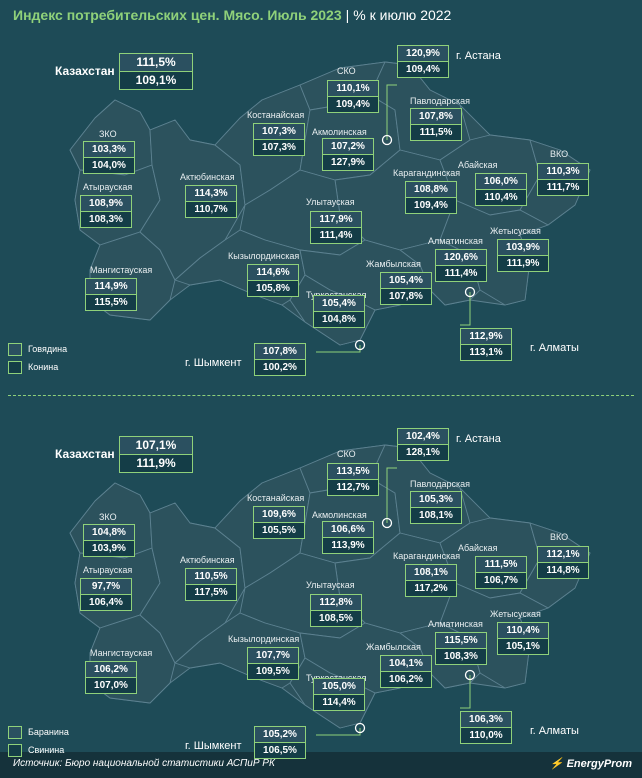 This screenshot has height=778, width=642. I want to click on map2-value-box-kyzylorda: 107,7% 109,5%, so click(273, 663).